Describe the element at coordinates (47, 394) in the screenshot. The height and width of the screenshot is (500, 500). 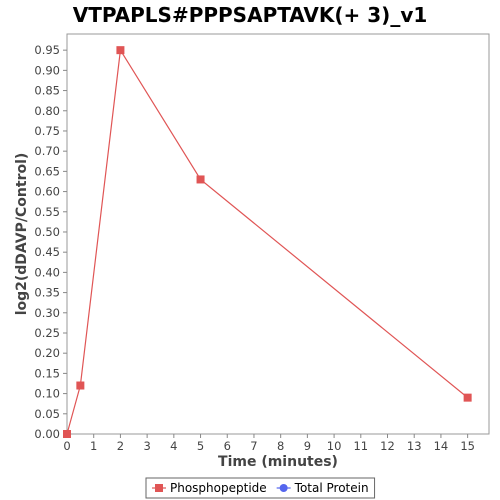
I see `y-tick-label: 0.10` at that location.